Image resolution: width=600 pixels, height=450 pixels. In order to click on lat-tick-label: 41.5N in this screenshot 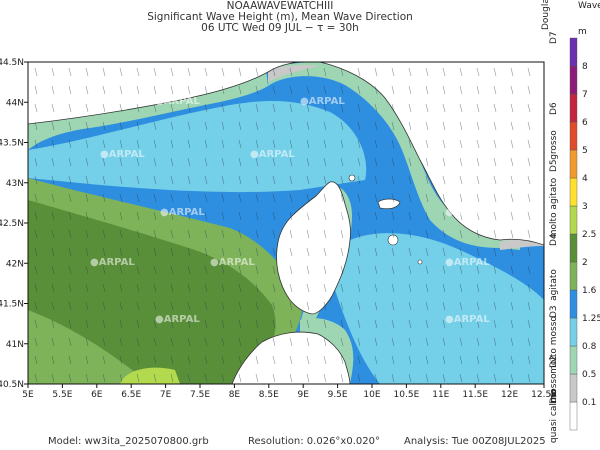, I will do `click(12, 305)`.